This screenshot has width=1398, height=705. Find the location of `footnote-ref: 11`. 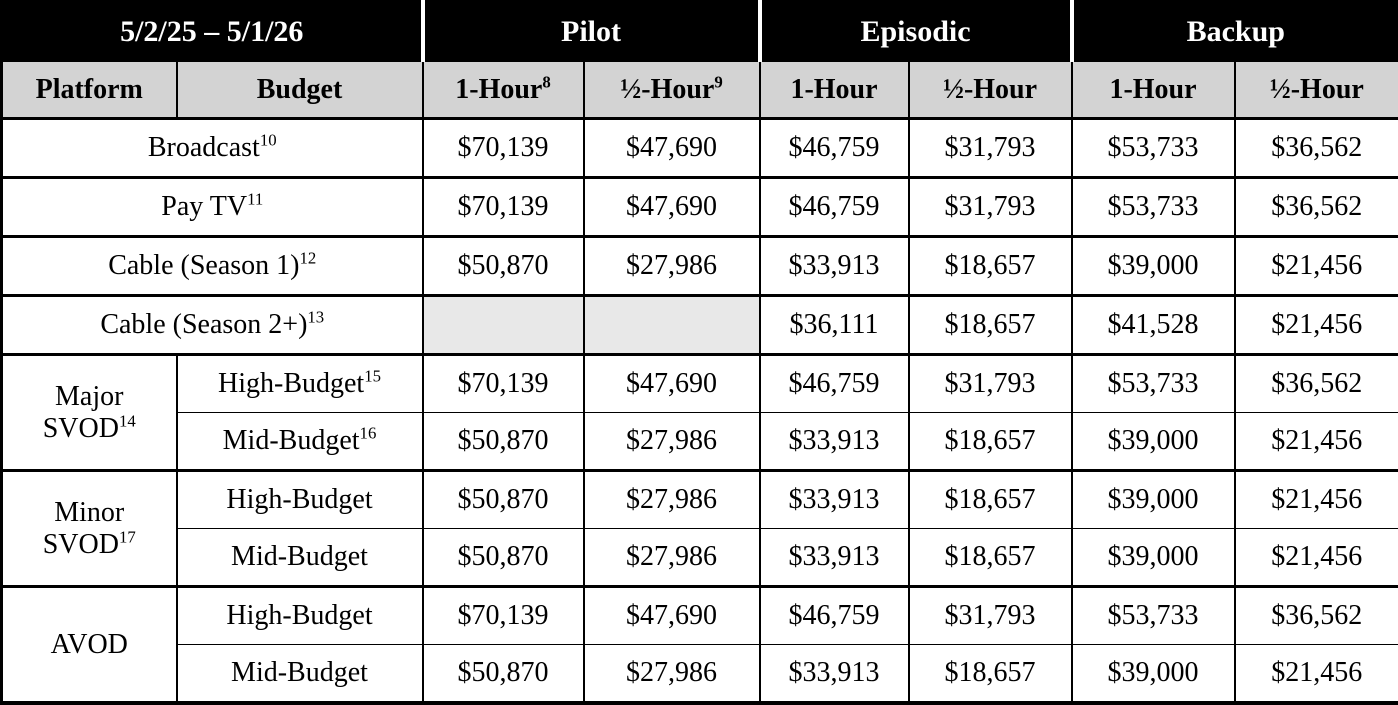

footnote-ref: 11 is located at coordinates (255, 199).